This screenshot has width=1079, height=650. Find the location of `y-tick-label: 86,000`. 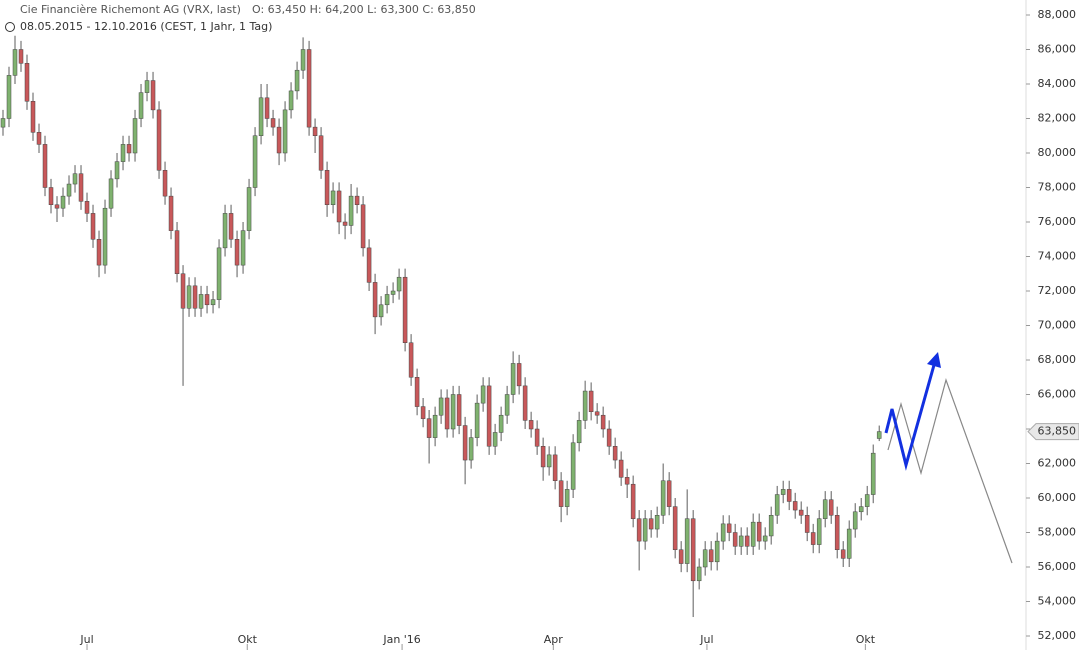

y-tick-label: 86,000 is located at coordinates (1057, 49).